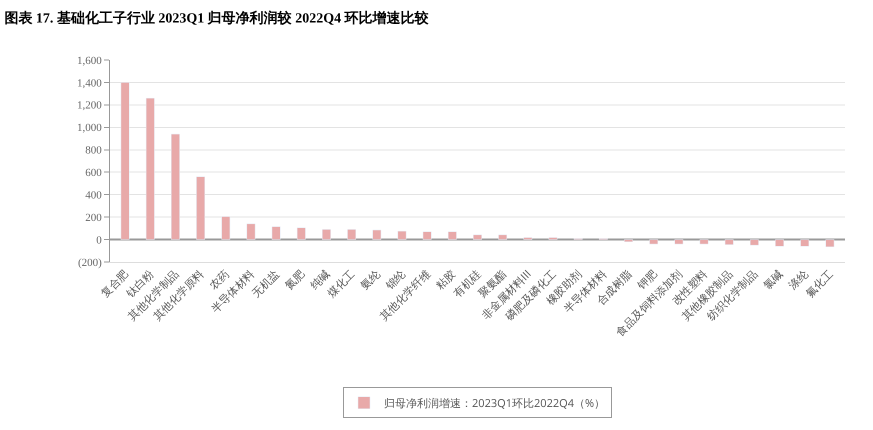  What do you see at coordinates (89, 60) in the screenshot?
I see `y-tick-label: 1,600` at bounding box center [89, 60].